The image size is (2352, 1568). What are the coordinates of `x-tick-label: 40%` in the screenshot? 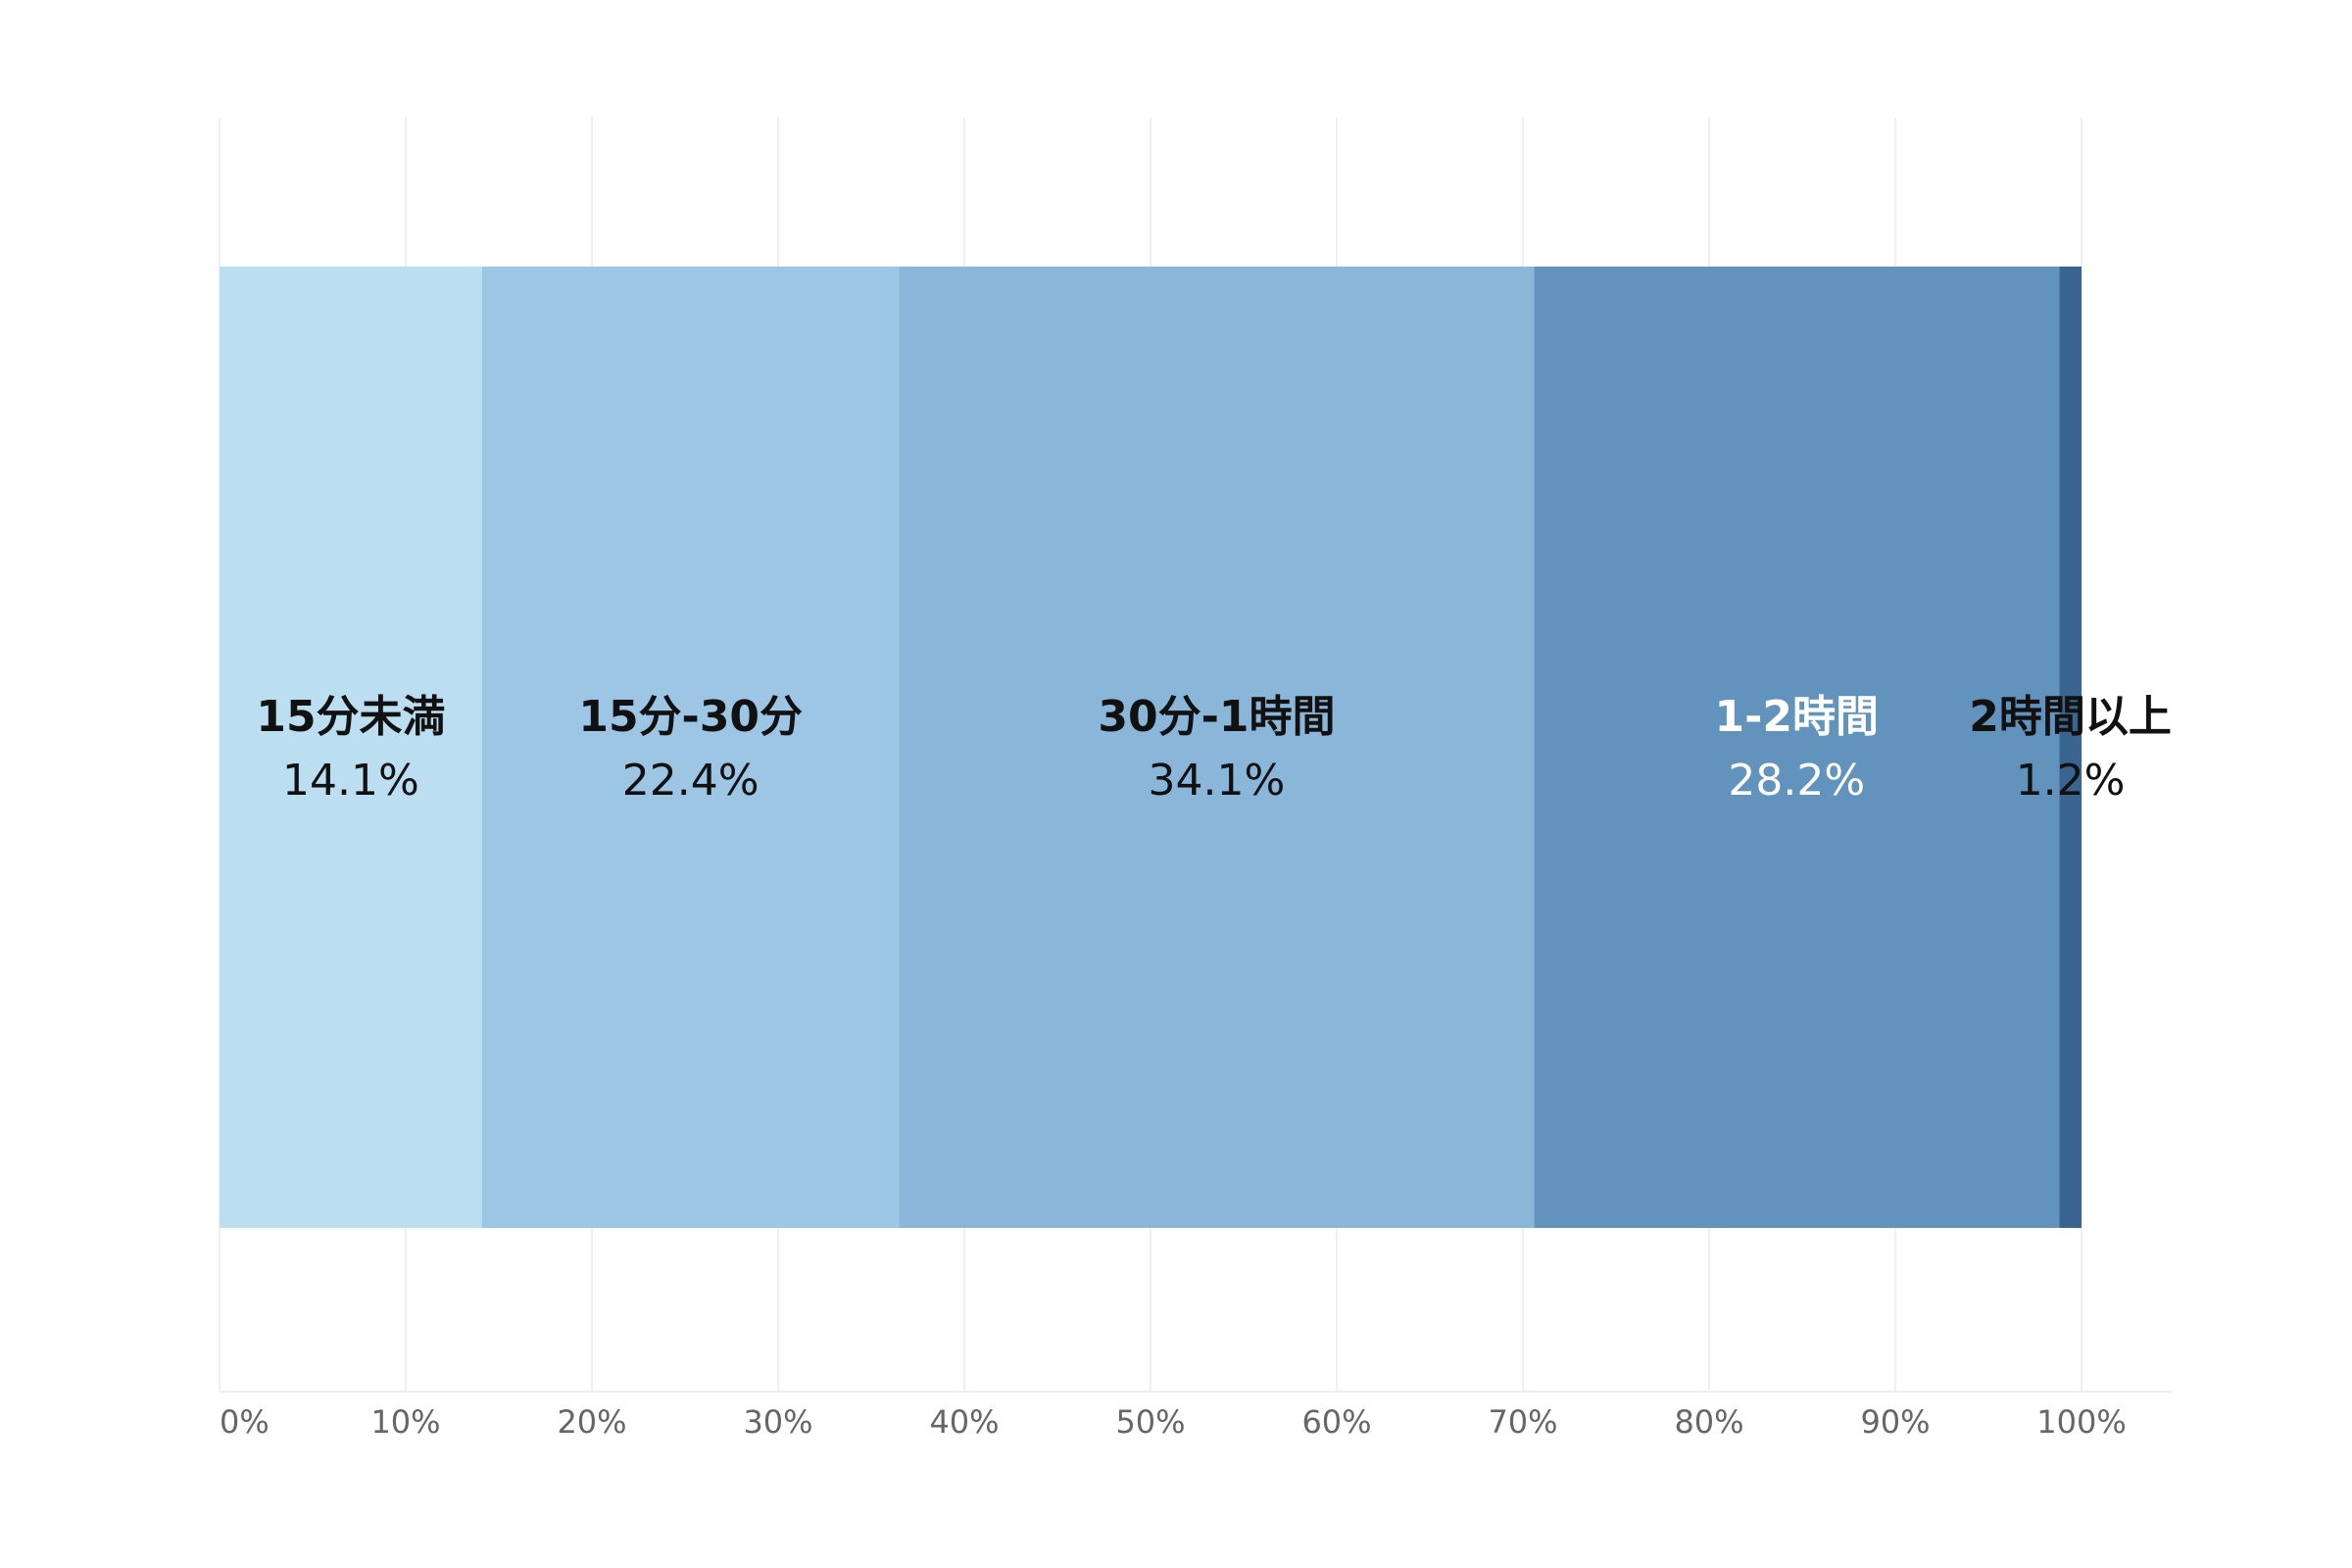 It's located at (964, 1422).